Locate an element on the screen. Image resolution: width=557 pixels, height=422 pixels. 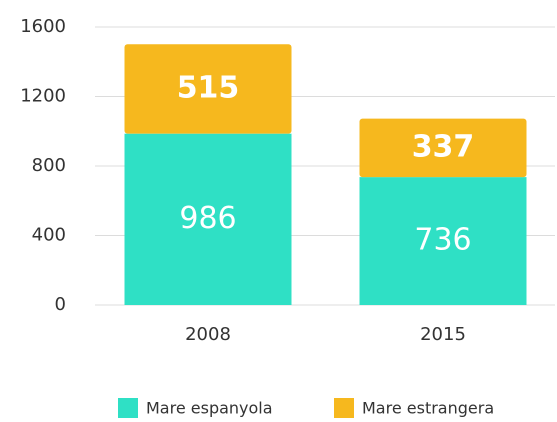
legend-label: Mare espanyola is located at coordinates (209, 408).